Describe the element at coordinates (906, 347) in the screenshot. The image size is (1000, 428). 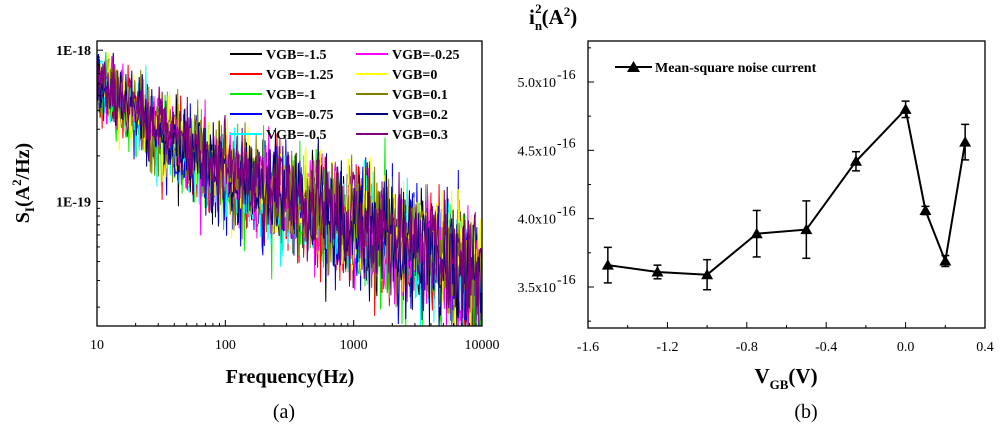
I see `x-tick-label: 0.0` at that location.